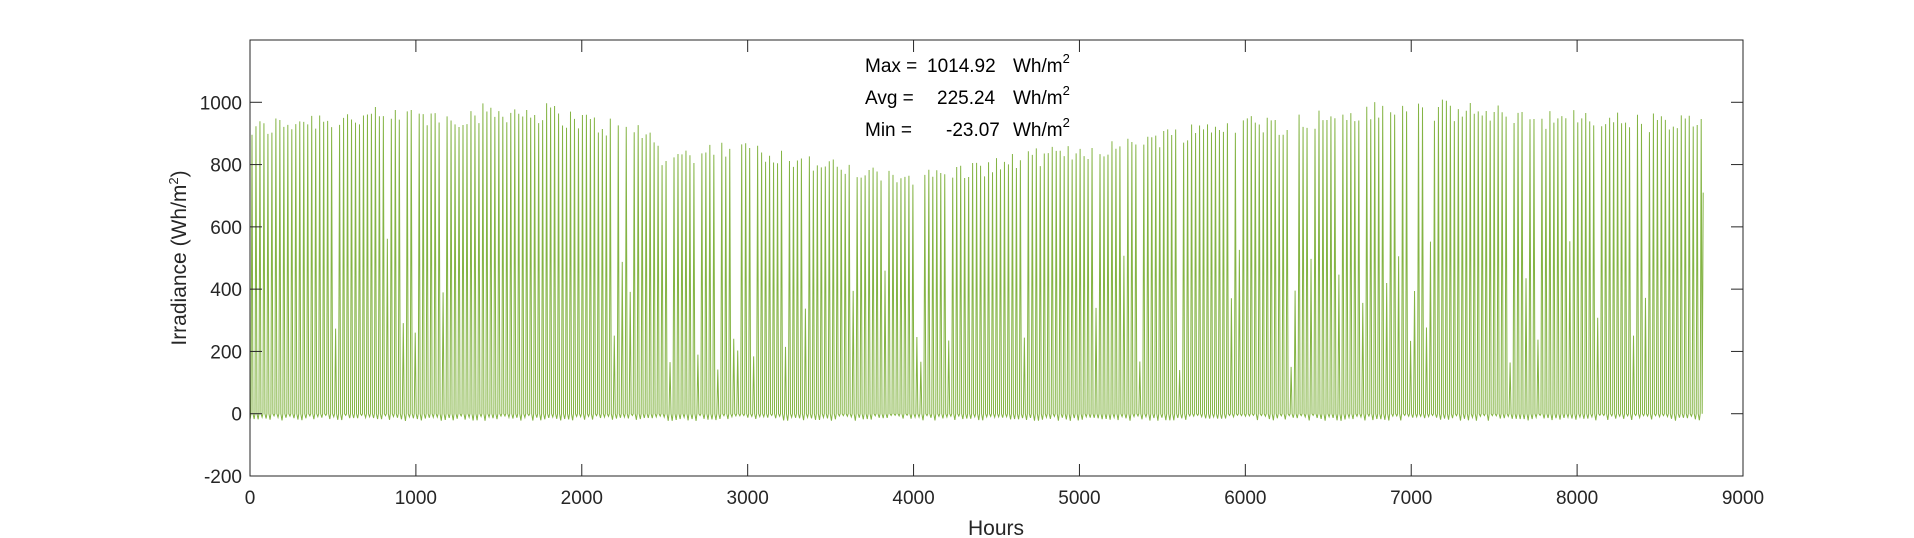  Describe the element at coordinates (223, 477) in the screenshot. I see `y-tick-label: -200` at that location.